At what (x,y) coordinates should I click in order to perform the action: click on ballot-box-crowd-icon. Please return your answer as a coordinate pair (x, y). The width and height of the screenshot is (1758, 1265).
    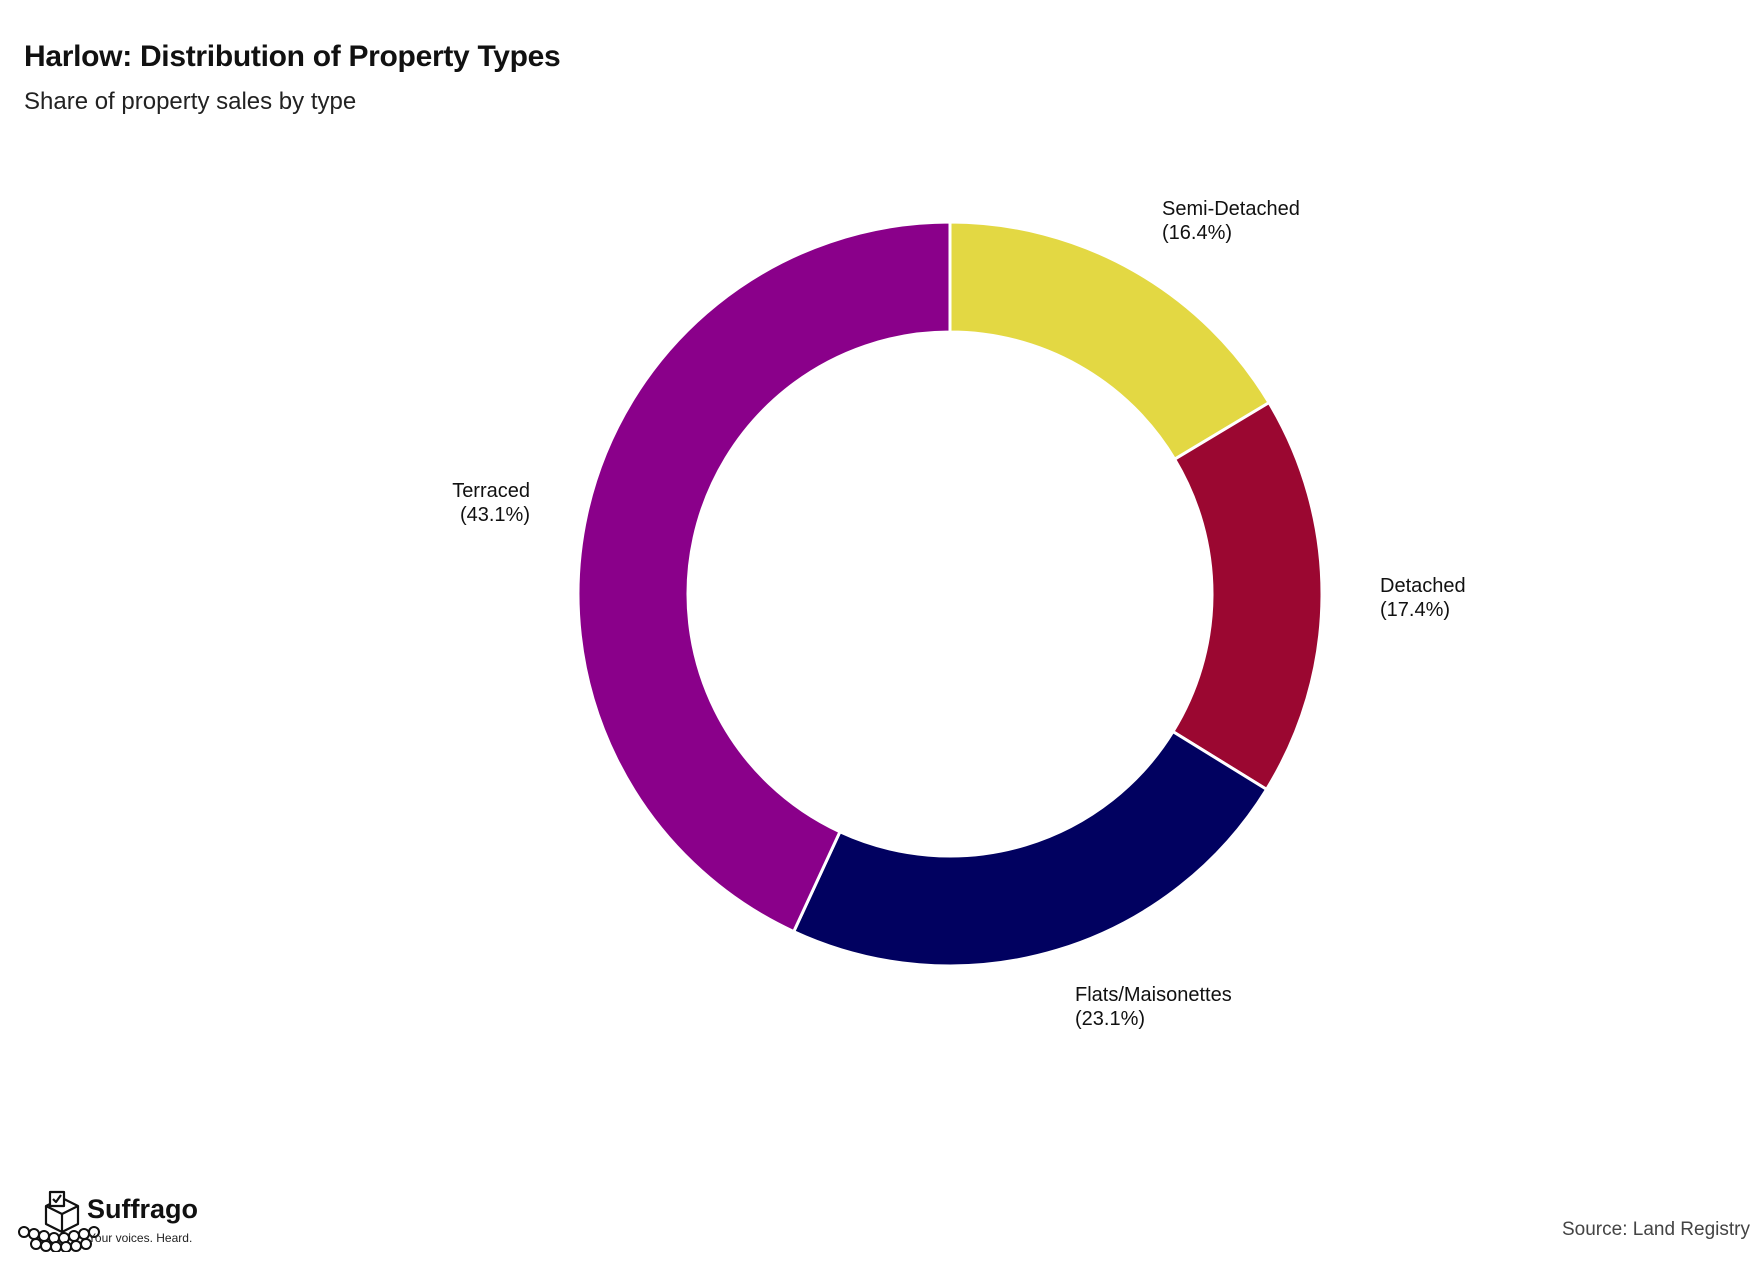
    Looking at the image, I should click on (59, 1221).